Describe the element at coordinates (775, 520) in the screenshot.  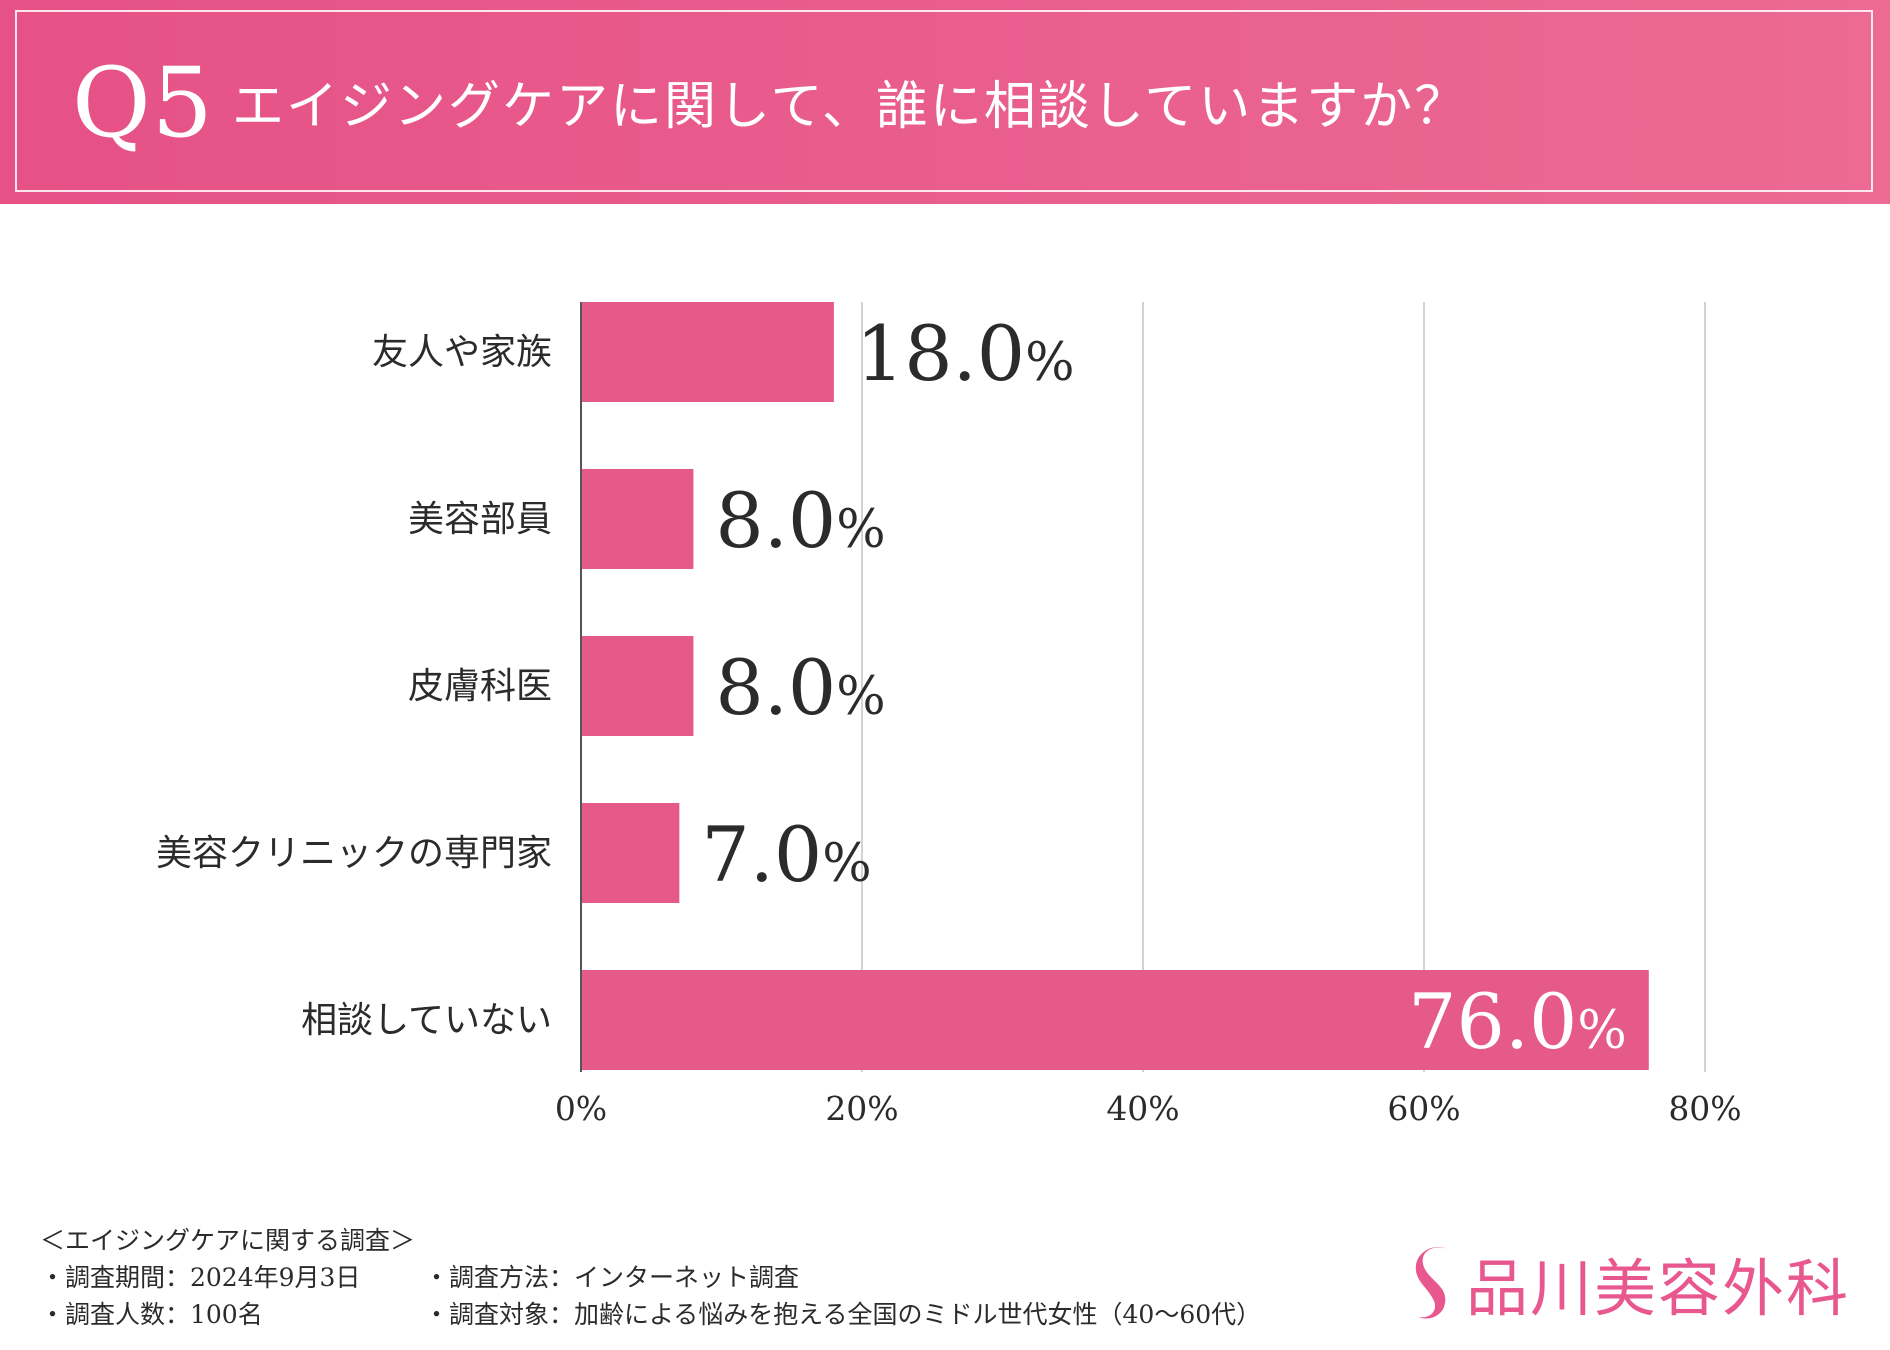
I see `data-label-value-1: 8.0` at that location.